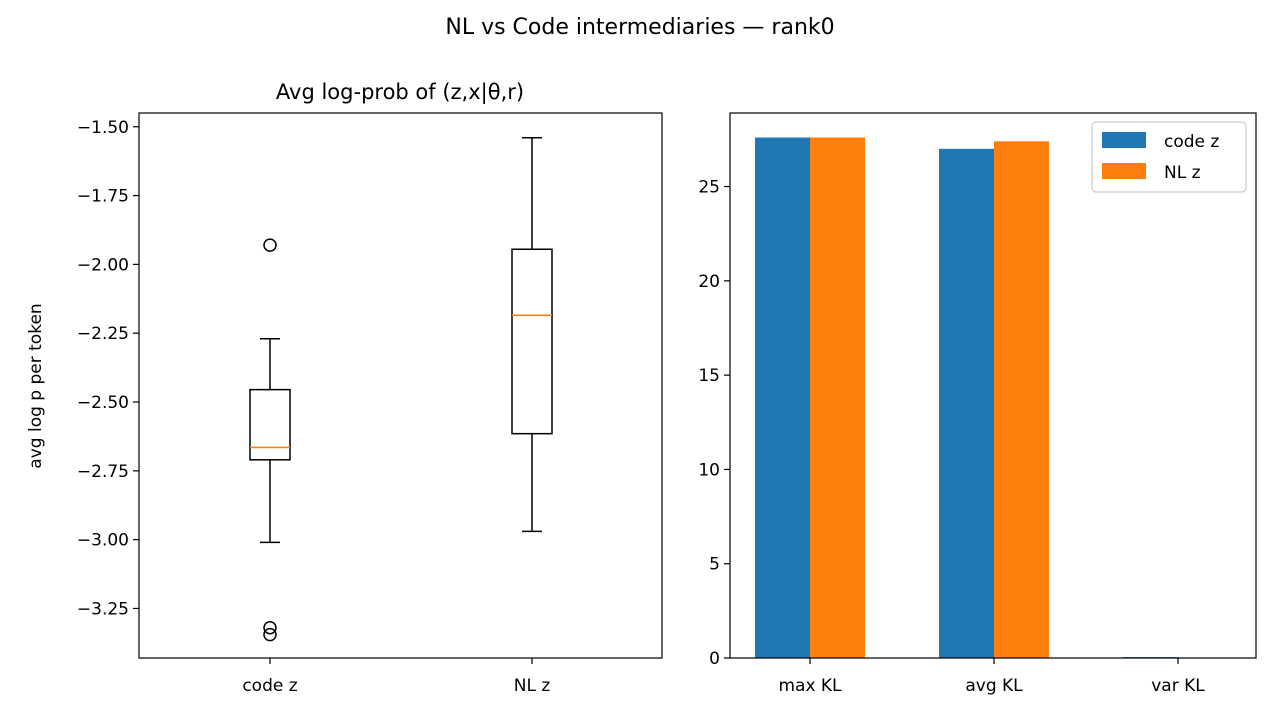 The width and height of the screenshot is (1280, 720). What do you see at coordinates (714, 565) in the screenshot?
I see `barplot-y-tick-label: 5` at bounding box center [714, 565].